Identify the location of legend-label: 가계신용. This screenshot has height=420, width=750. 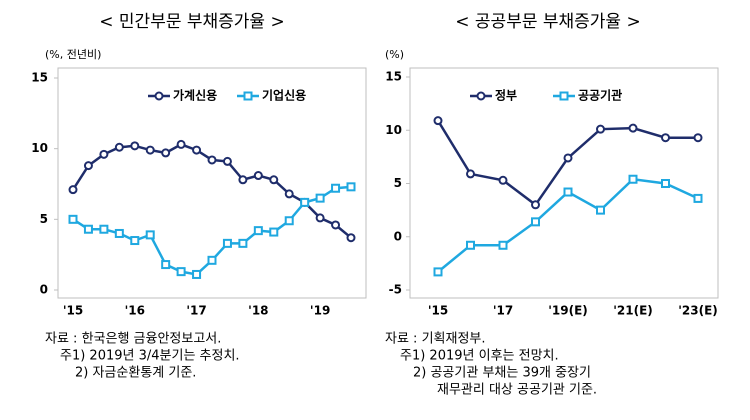
(195, 95).